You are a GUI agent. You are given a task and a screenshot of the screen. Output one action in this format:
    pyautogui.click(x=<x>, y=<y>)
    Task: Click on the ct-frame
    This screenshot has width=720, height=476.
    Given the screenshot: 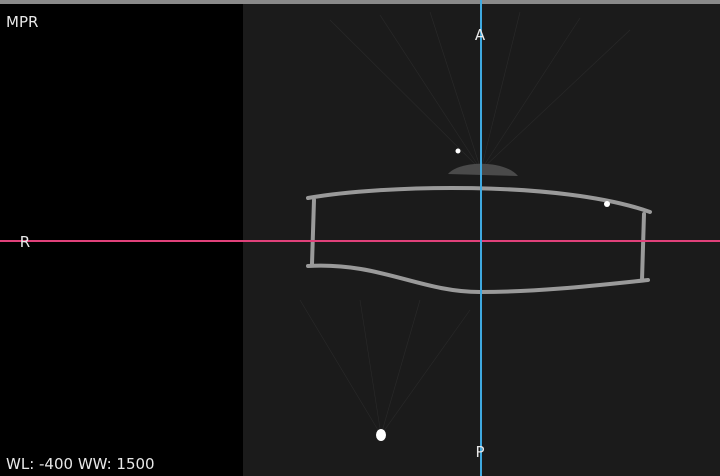 What is the action you would take?
    pyautogui.click(x=479, y=240)
    